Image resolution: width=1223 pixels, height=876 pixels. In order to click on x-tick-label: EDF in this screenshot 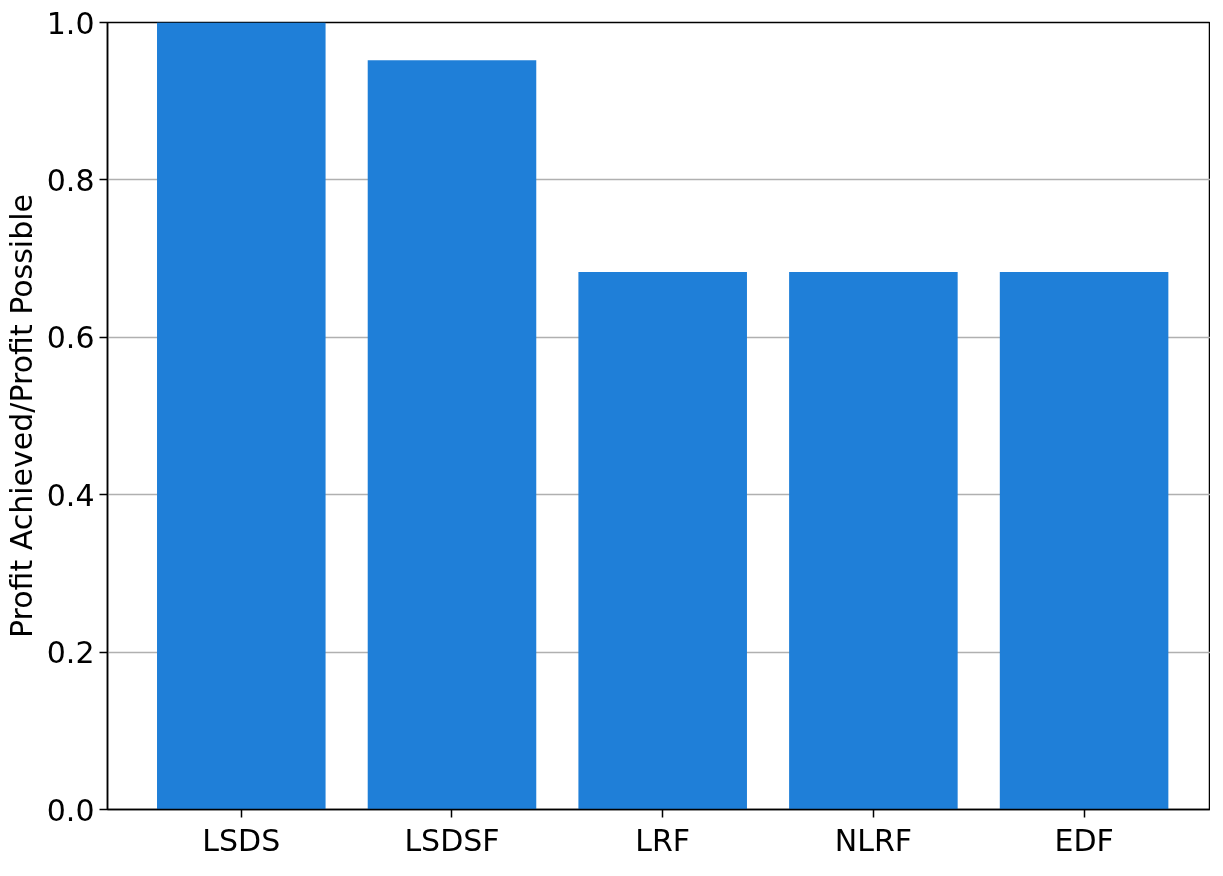, I will do `click(1084, 840)`.